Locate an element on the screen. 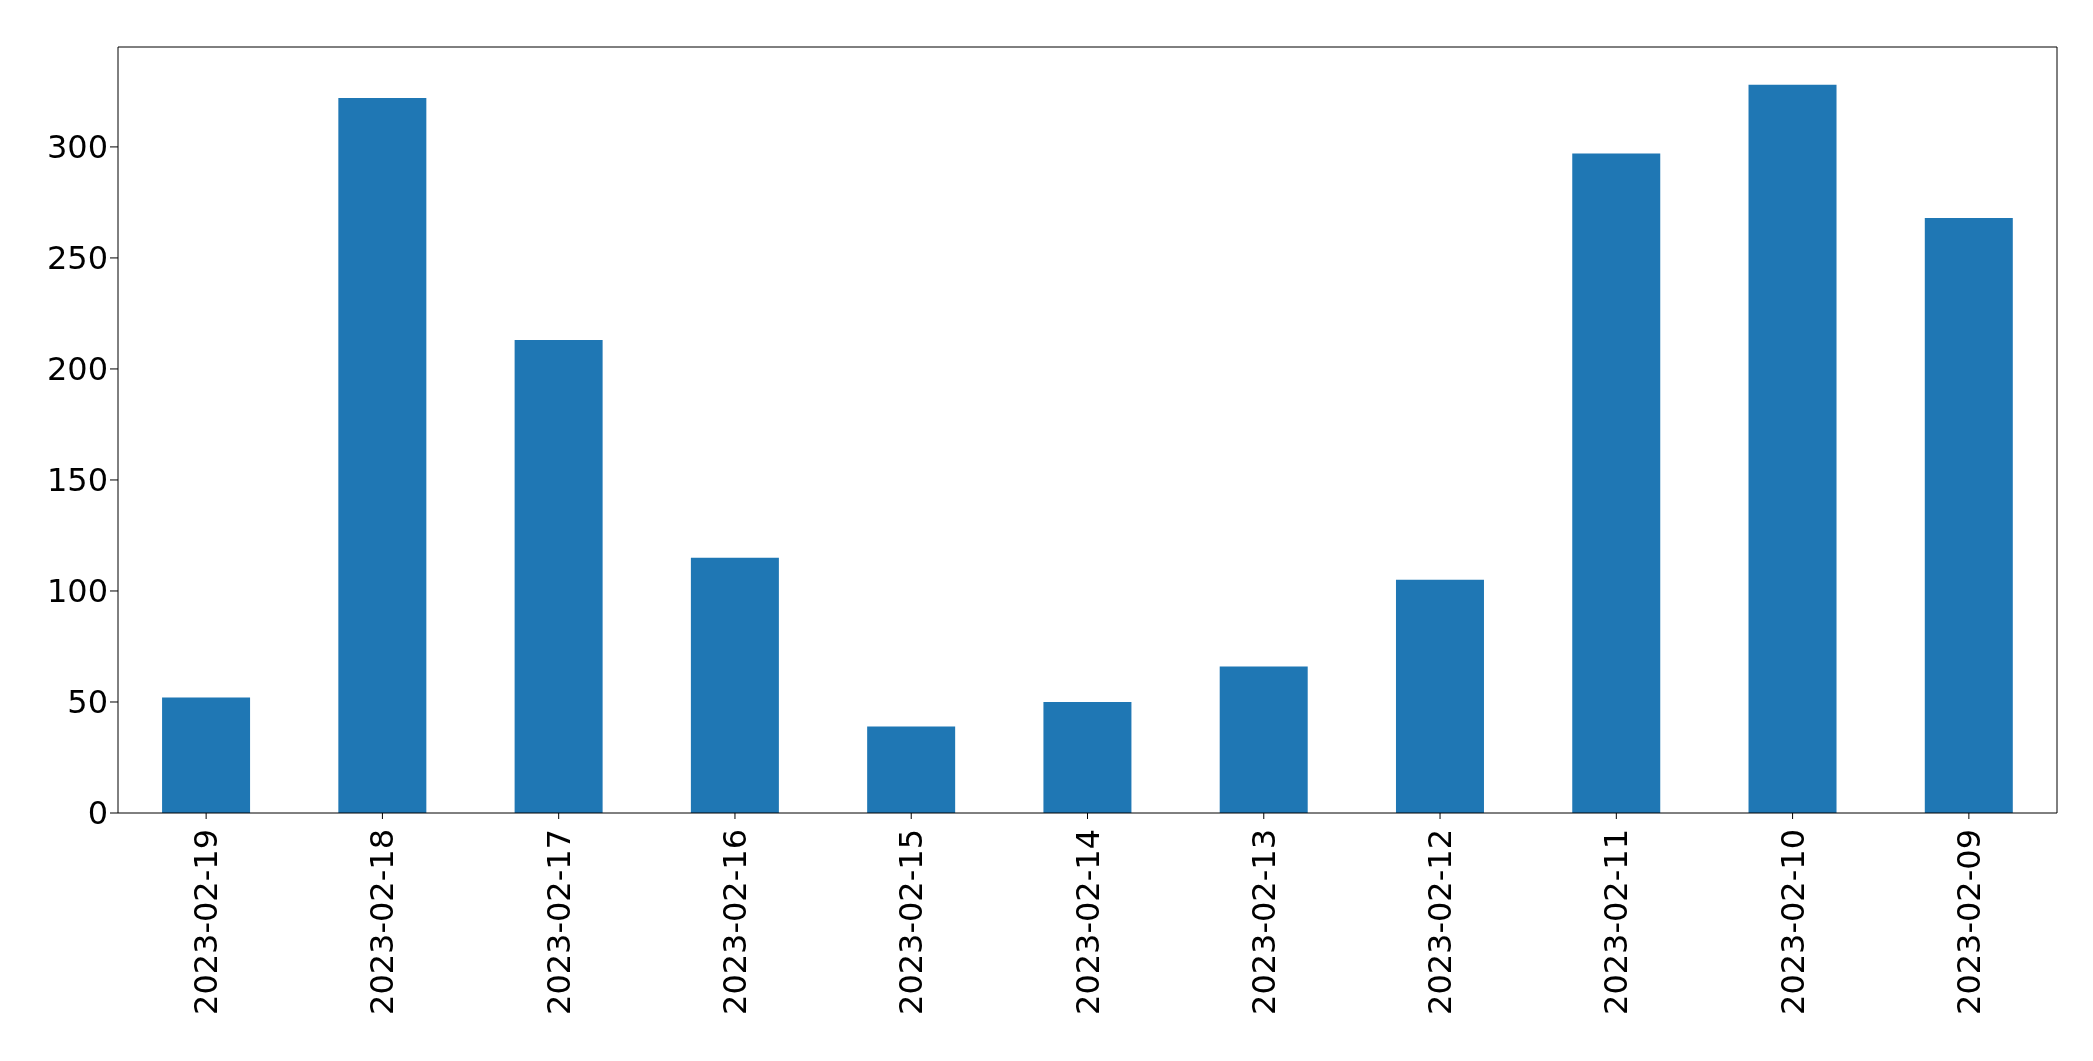  x-tick-label: 2023-02-11 is located at coordinates (1616, 922).